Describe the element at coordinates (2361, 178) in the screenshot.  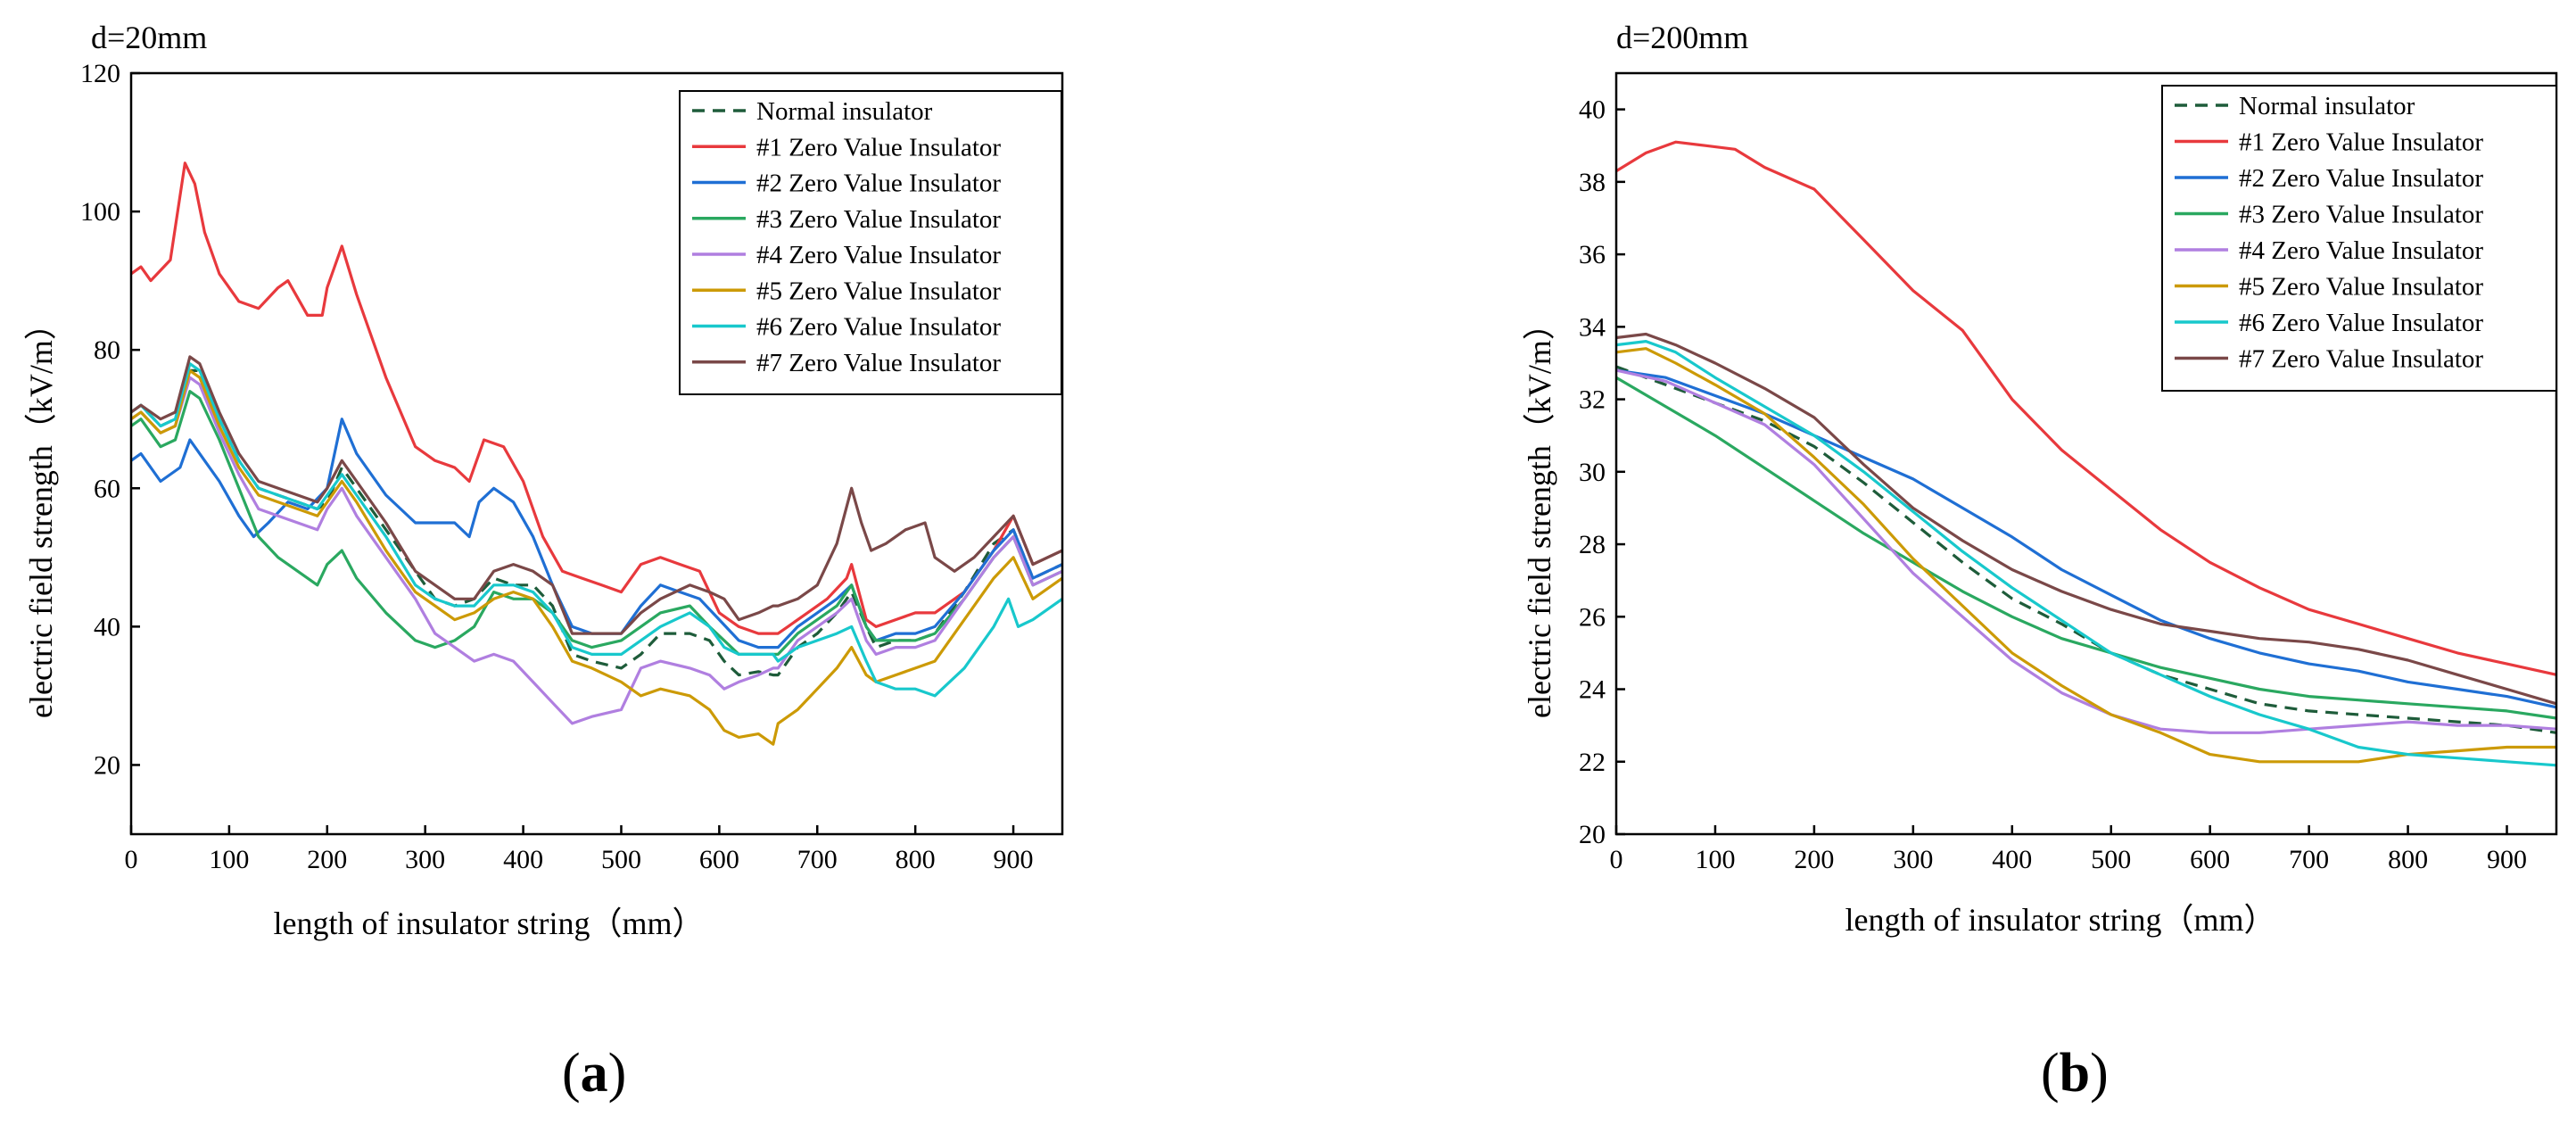
I see `chart-b-legend-label-2: #2 Zero Value Insulator` at that location.